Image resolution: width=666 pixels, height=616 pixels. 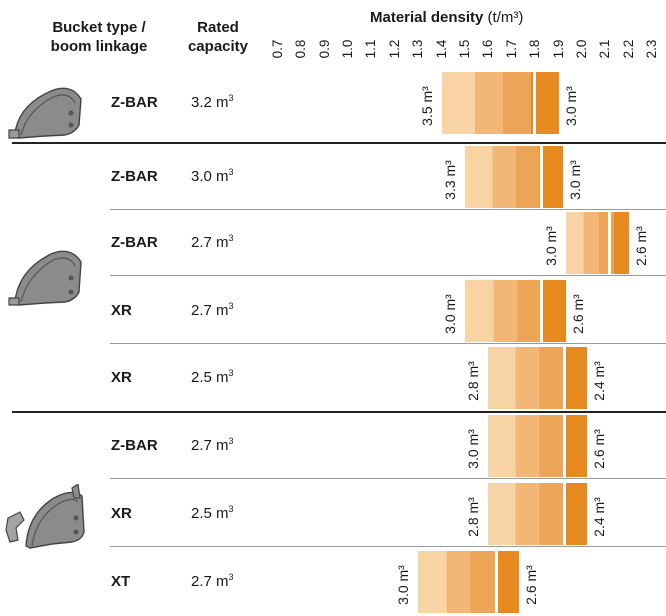 I want to click on density-tick: 1.3, so click(x=418, y=49).